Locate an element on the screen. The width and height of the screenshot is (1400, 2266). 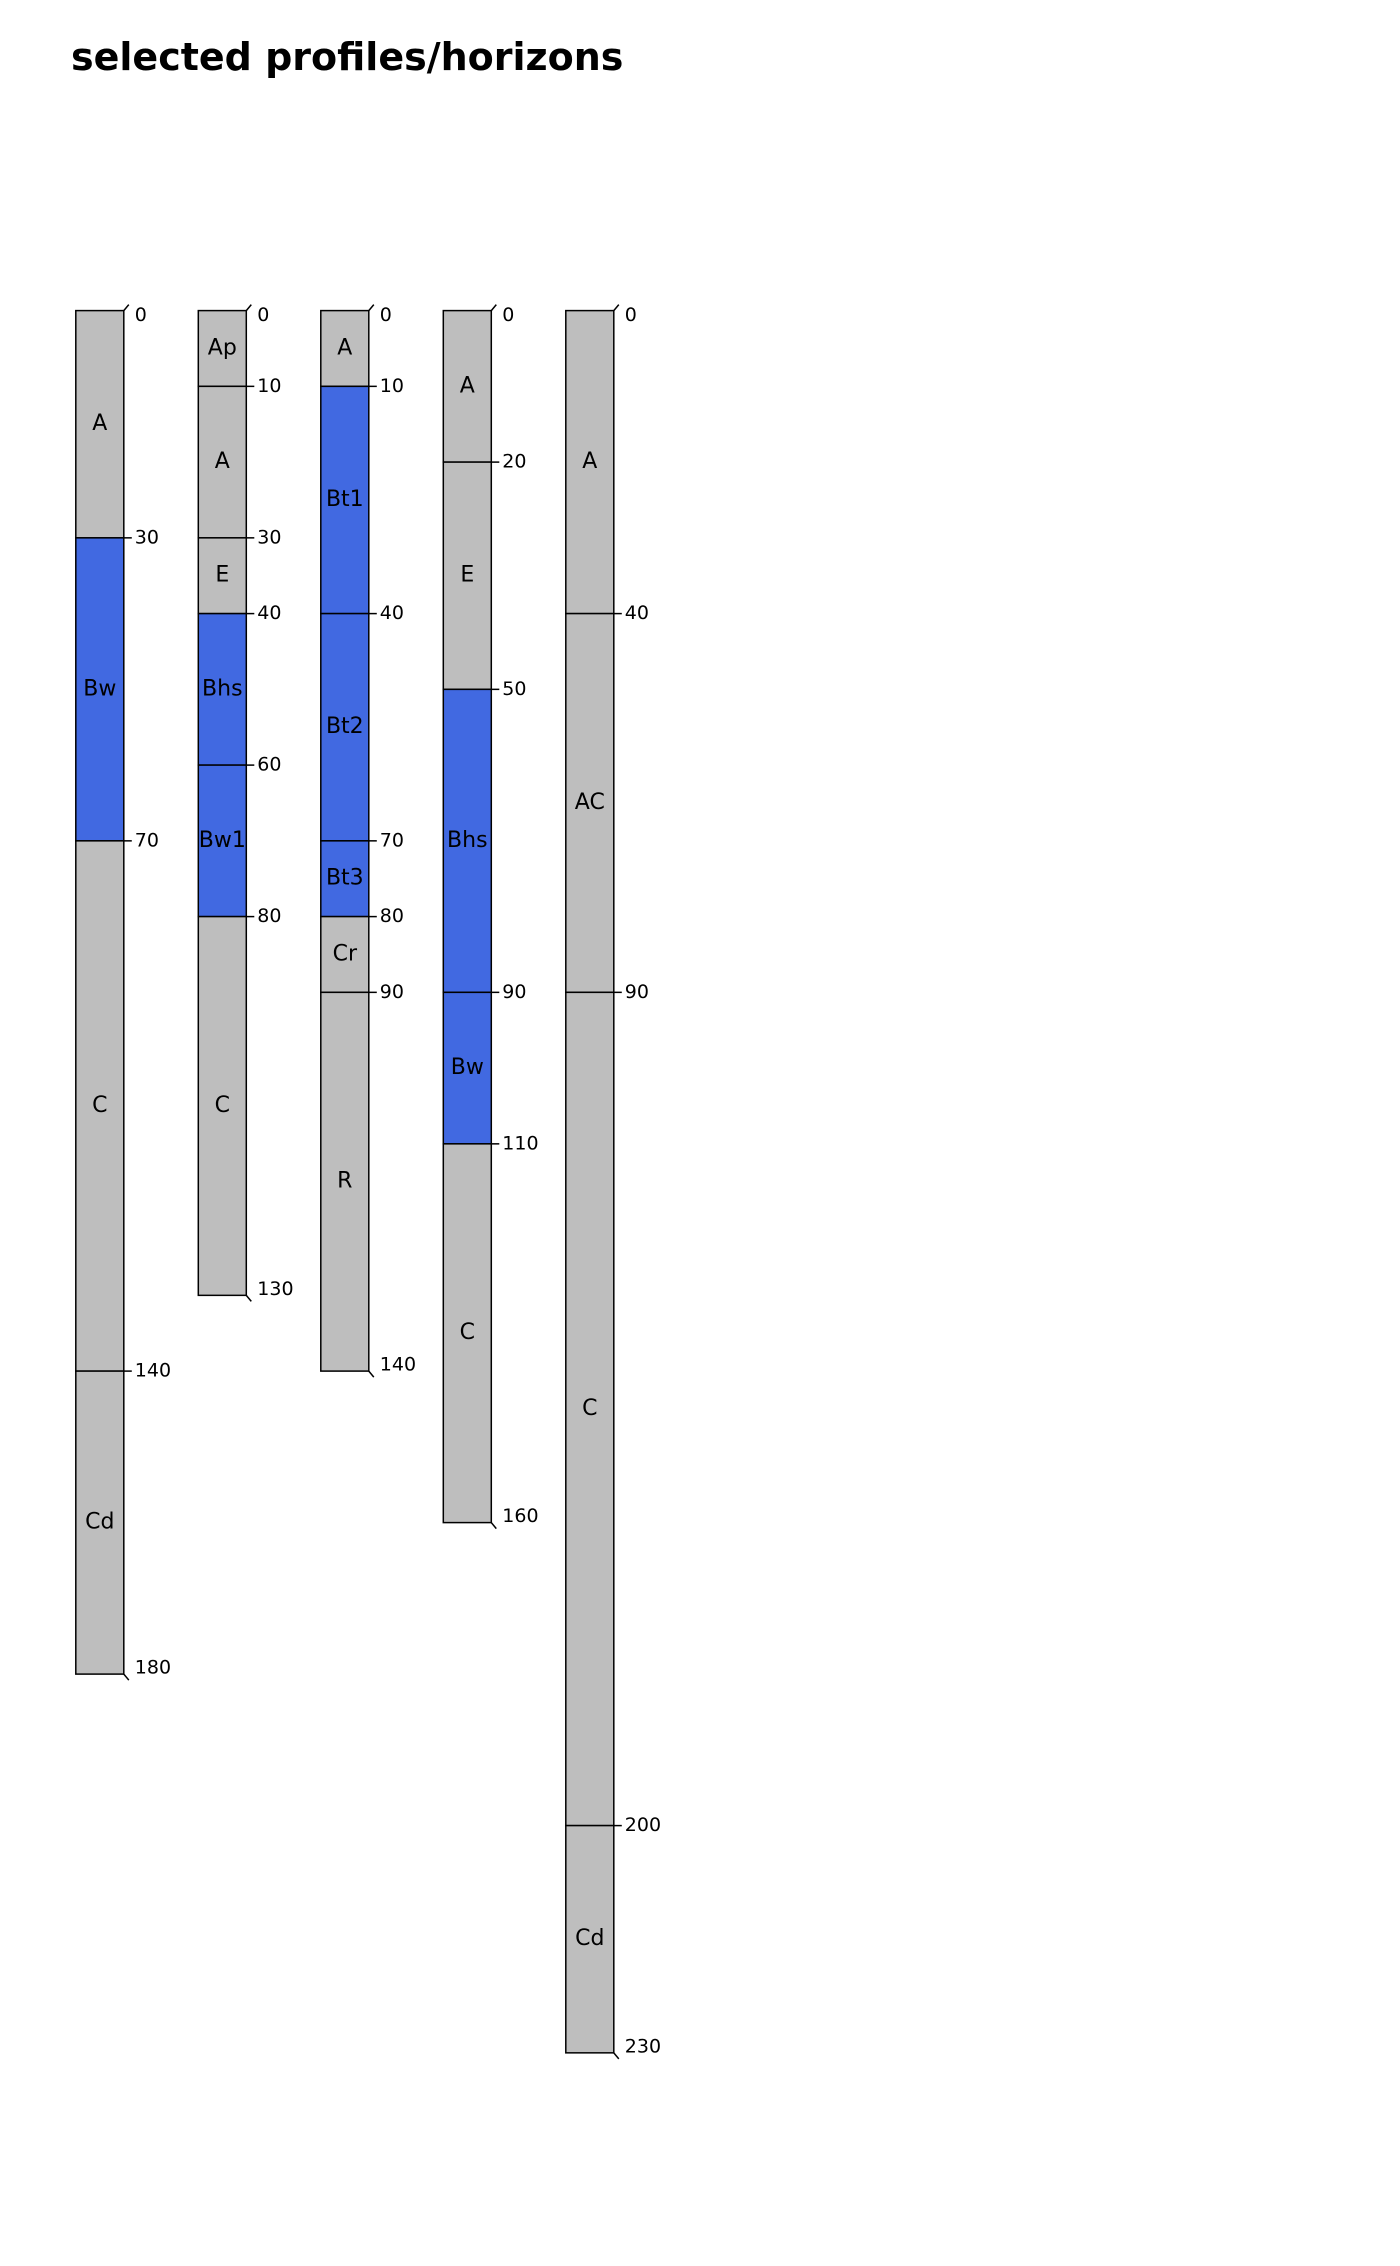
depth-label: 180 is located at coordinates (153, 1668).